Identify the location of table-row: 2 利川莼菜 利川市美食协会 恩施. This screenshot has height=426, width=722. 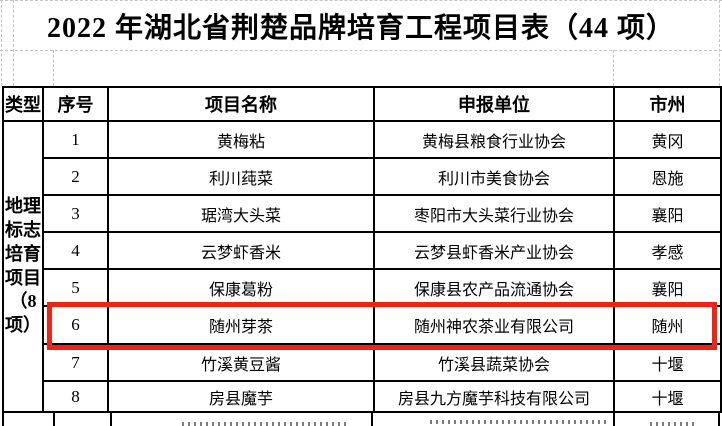
(362, 176).